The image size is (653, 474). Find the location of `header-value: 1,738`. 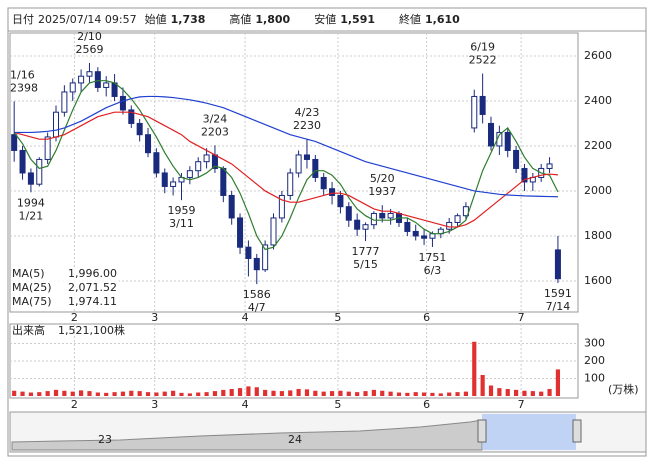

header-value: 1,738 is located at coordinates (188, 19).